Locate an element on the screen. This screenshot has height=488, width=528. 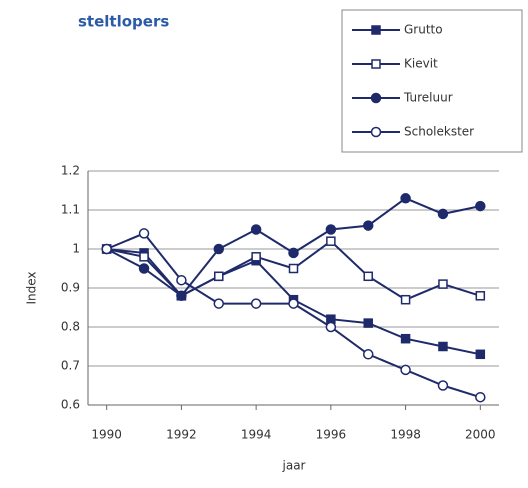
x-axis-label: jaar is located at coordinates (294, 466).